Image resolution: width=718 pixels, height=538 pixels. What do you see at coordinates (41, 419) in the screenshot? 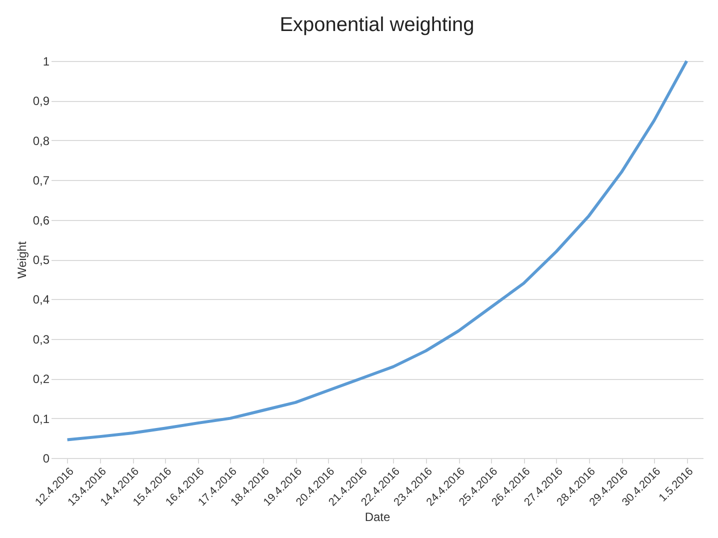
I see `y-tick-label: 0,1` at bounding box center [41, 419].